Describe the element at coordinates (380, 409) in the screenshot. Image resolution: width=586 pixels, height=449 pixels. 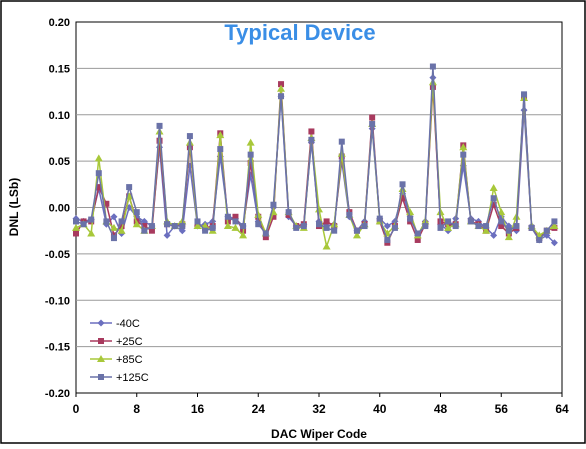
I see `x-tick-label: 40` at that location.